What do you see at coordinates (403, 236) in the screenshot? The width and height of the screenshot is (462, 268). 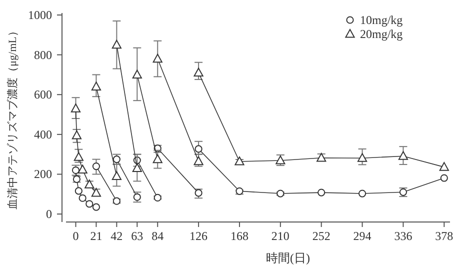 I see `x-tick-label: 336` at bounding box center [403, 236].